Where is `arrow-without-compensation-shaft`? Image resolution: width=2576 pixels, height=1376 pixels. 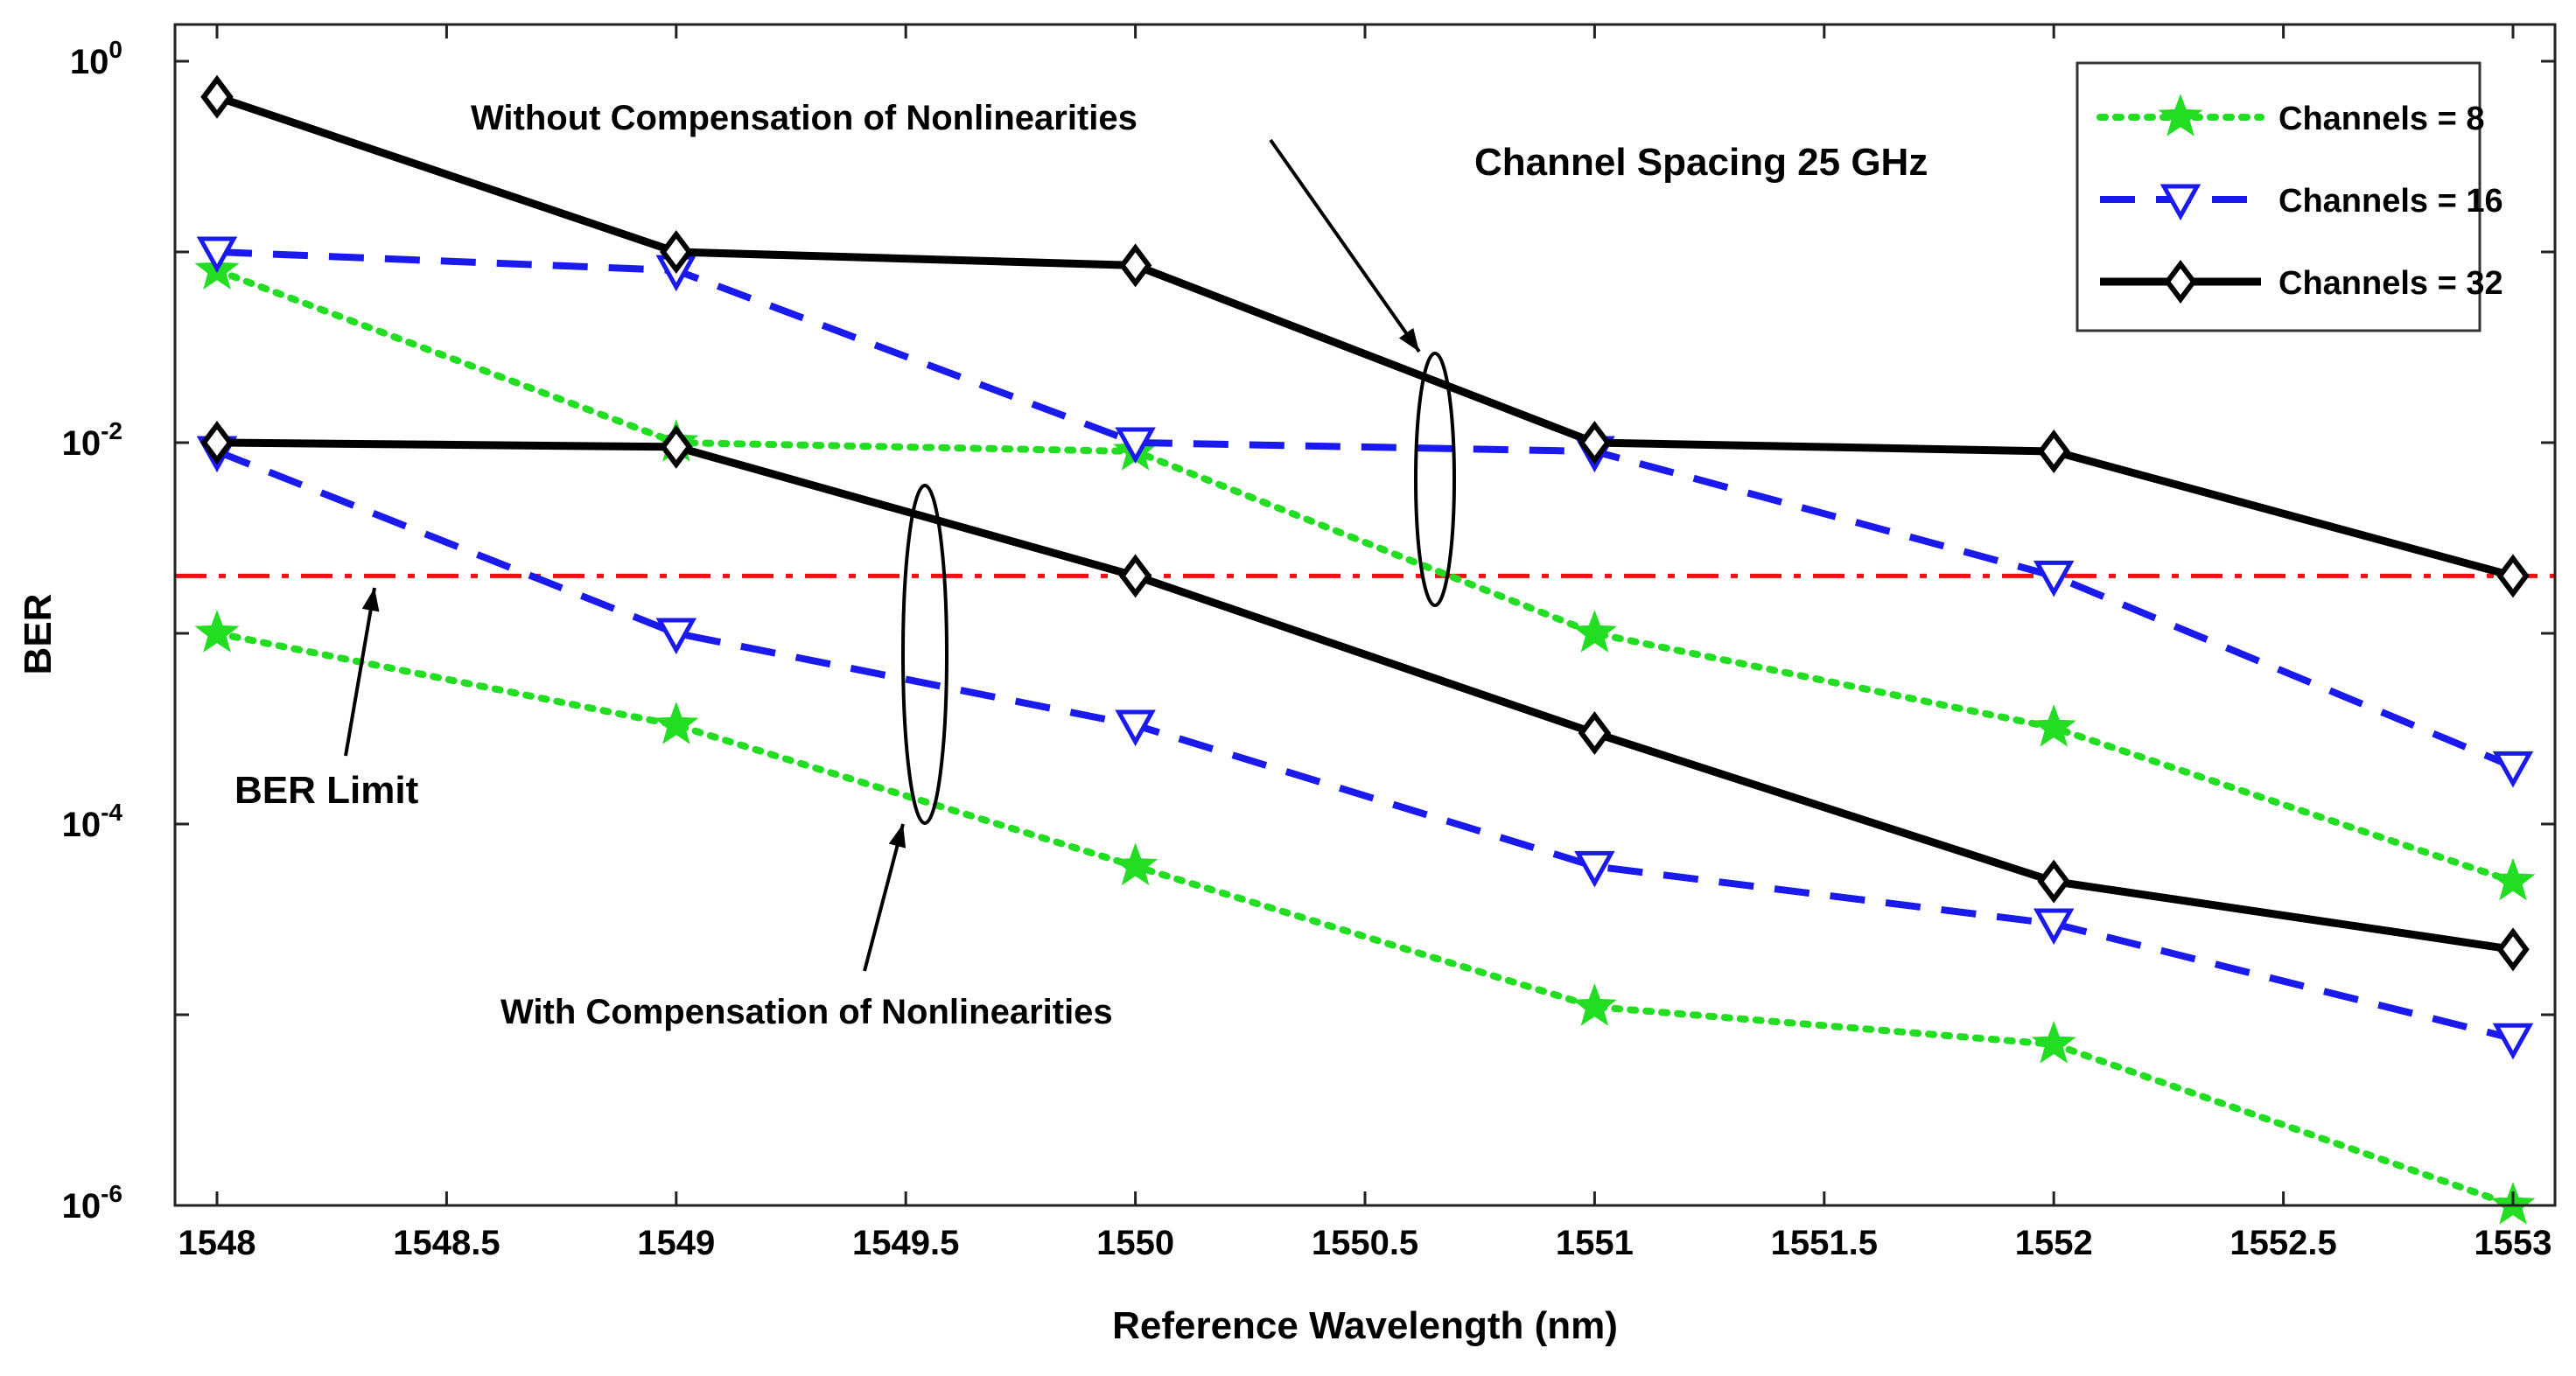 arrow-without-compensation-shaft is located at coordinates (1345, 246).